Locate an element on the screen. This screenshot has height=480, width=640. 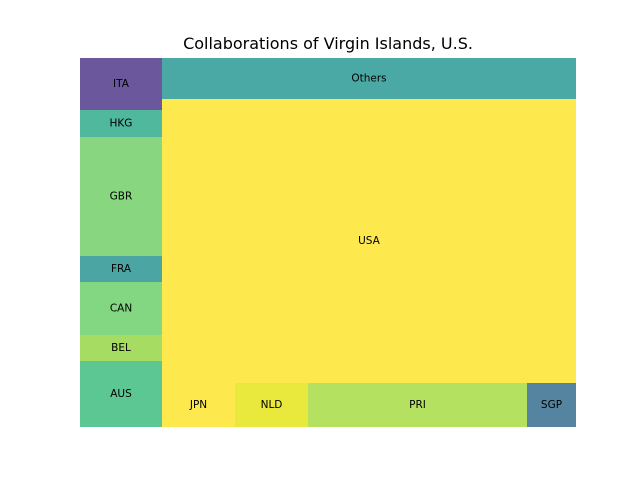
treemap-cell-gbr is located at coordinates (121, 196).